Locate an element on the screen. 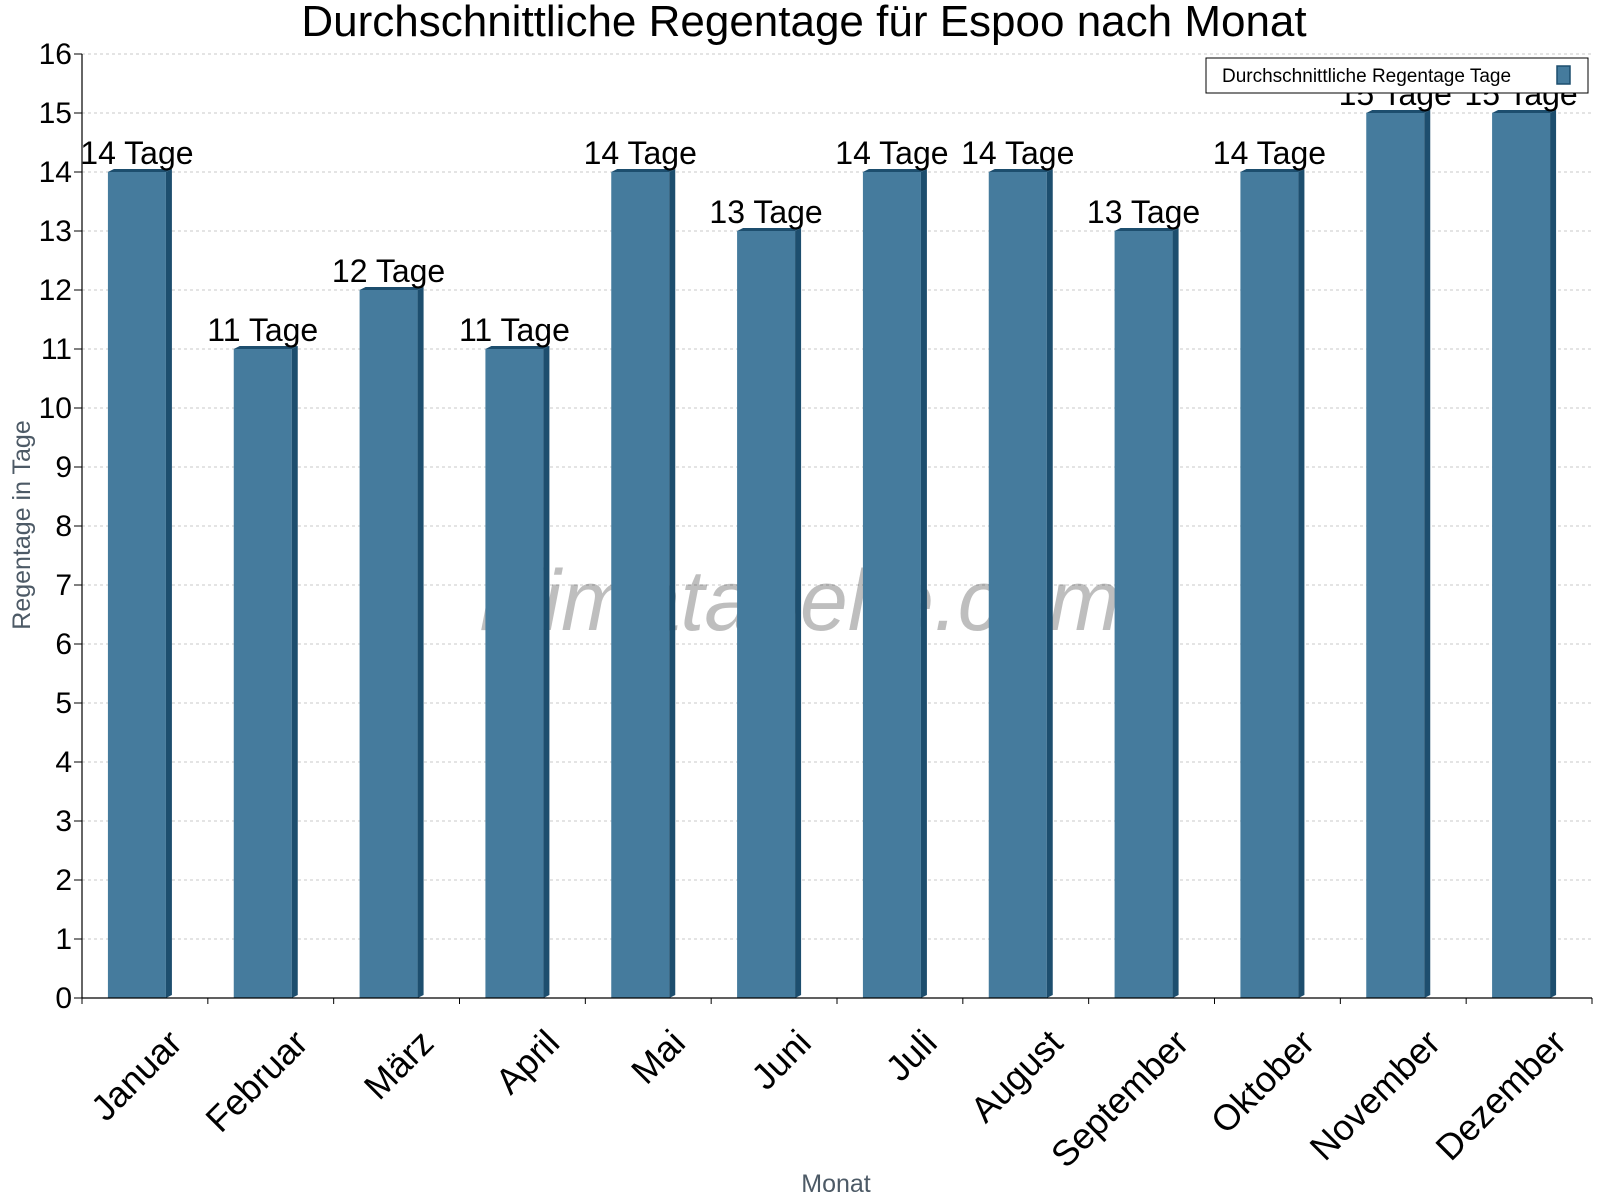  y-tick-label: 10 is located at coordinates (55, 408).